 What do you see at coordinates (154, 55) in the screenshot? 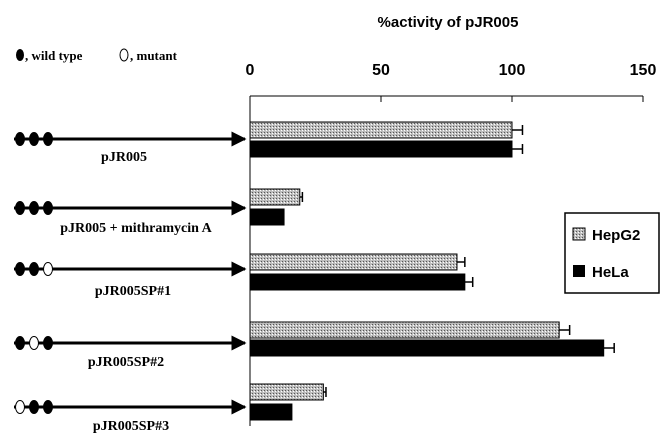
I see `mutant-key-label: , mutant` at bounding box center [154, 55].